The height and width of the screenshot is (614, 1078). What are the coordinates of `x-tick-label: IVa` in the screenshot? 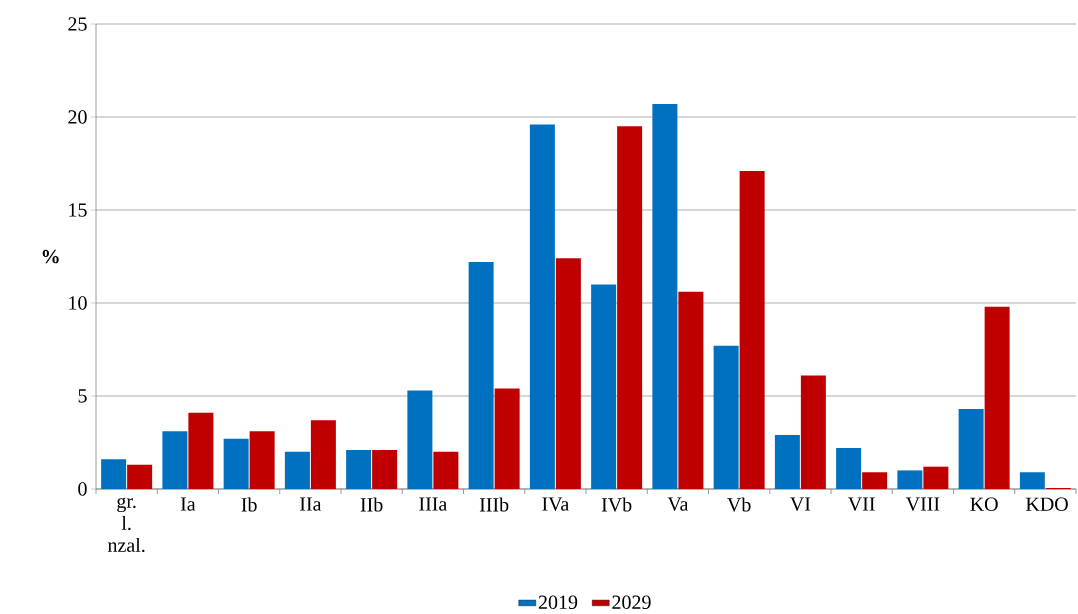 It's located at (555, 504).